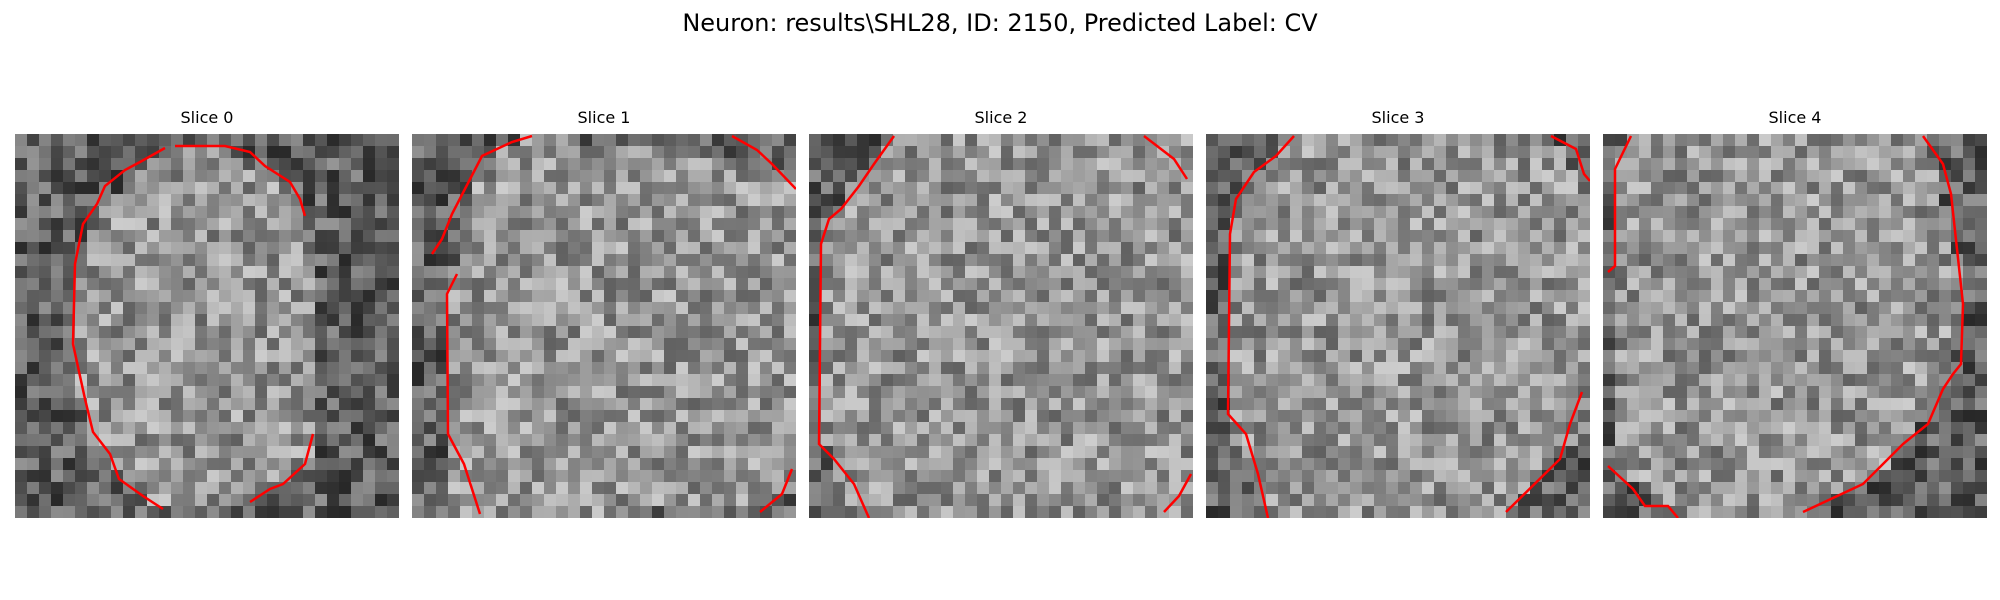 The width and height of the screenshot is (2000, 600). Describe the element at coordinates (604, 117) in the screenshot. I see `slice-title: Slice 1` at that location.